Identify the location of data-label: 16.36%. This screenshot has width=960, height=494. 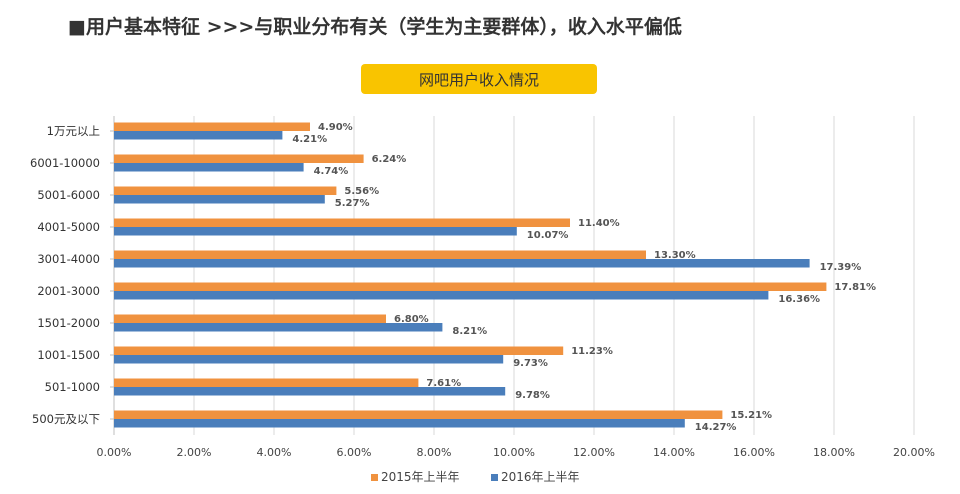
(799, 299).